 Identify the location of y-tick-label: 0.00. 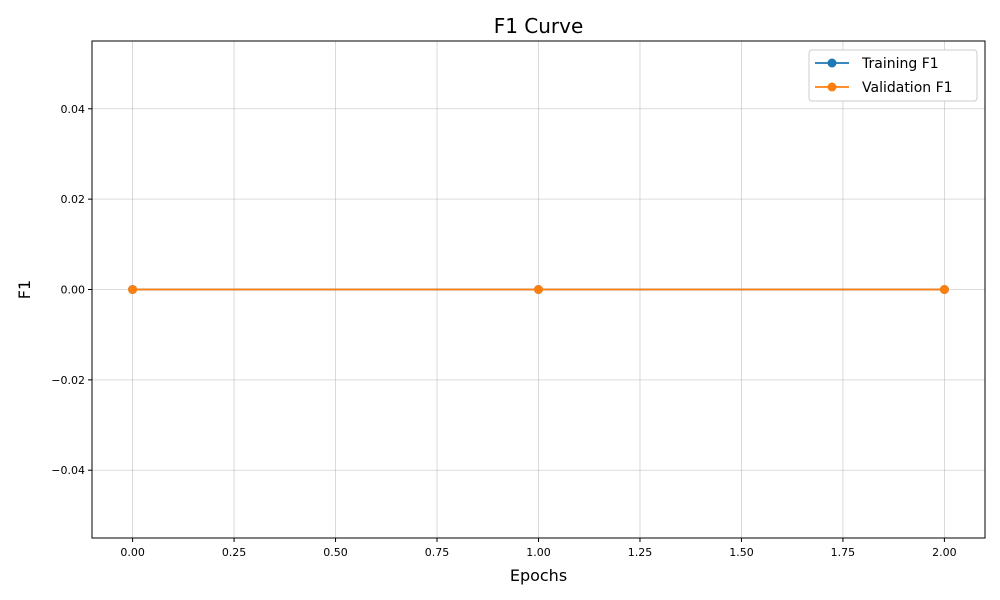
(73, 290).